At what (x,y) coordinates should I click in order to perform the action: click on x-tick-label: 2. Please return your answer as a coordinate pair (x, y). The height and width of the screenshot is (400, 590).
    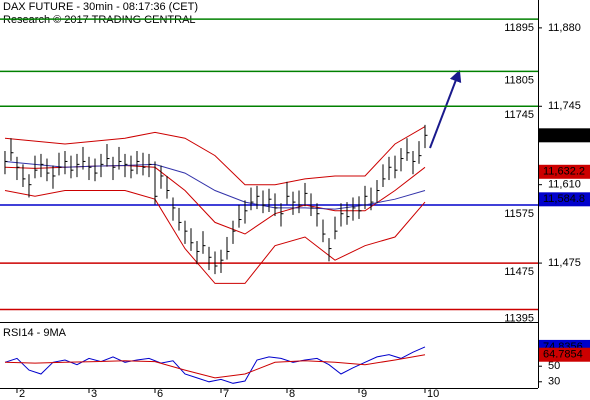
    Looking at the image, I should click on (22, 394).